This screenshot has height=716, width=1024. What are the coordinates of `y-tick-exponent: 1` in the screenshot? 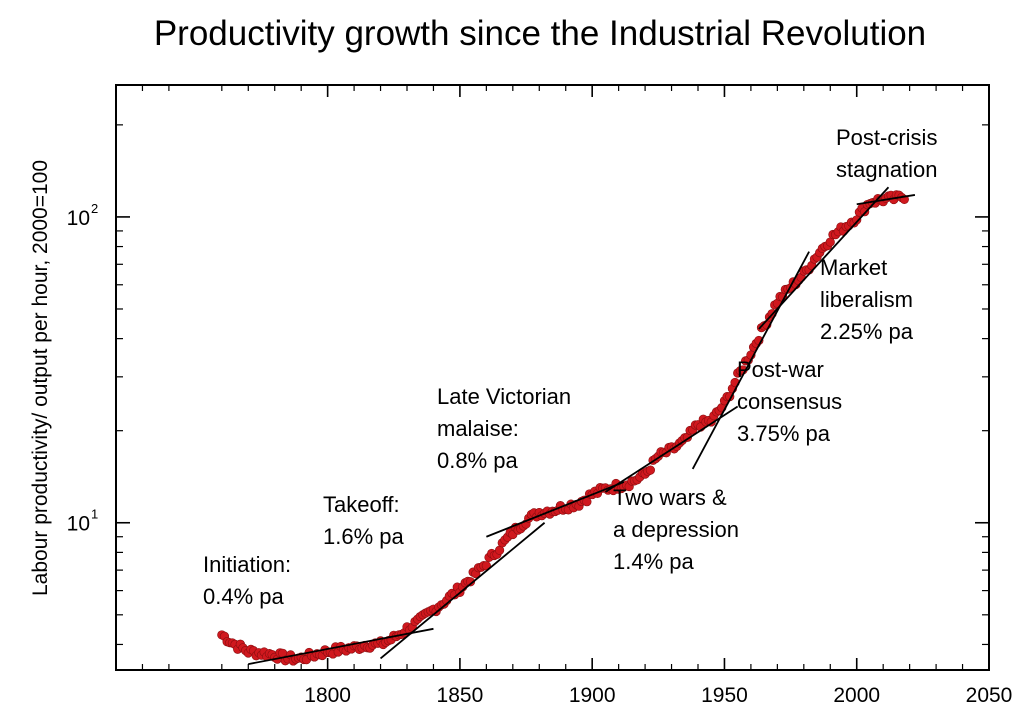 It's located at (94, 514).